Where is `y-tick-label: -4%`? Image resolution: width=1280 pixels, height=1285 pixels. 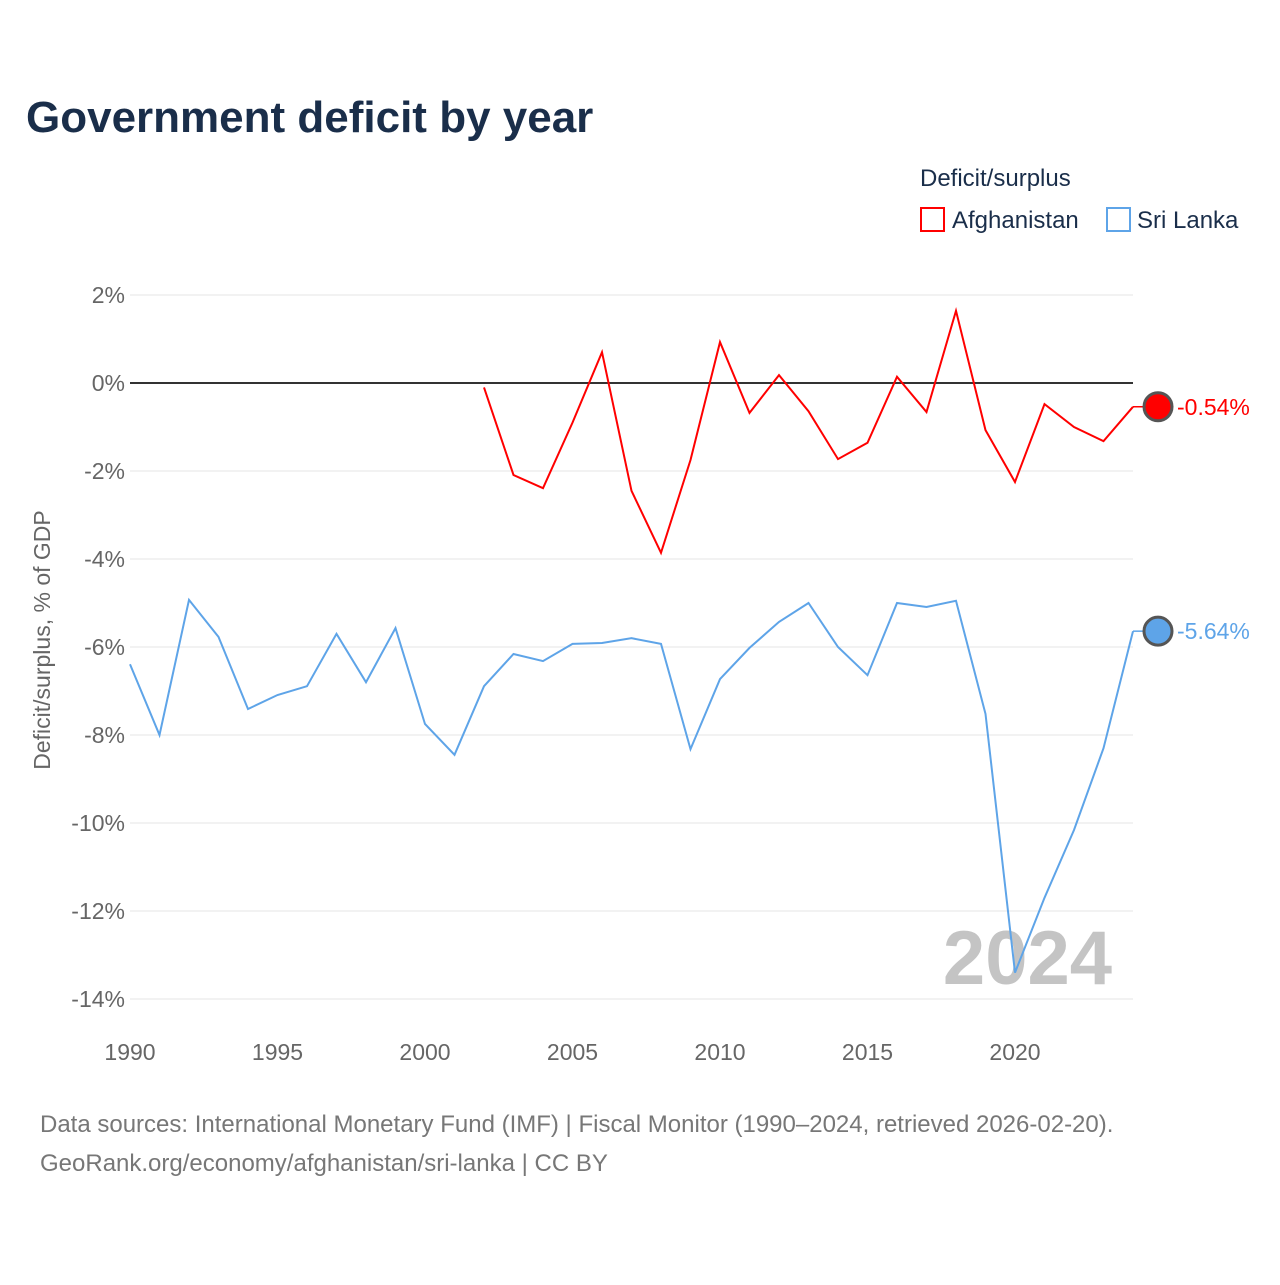 y-tick-label: -4% is located at coordinates (104, 559).